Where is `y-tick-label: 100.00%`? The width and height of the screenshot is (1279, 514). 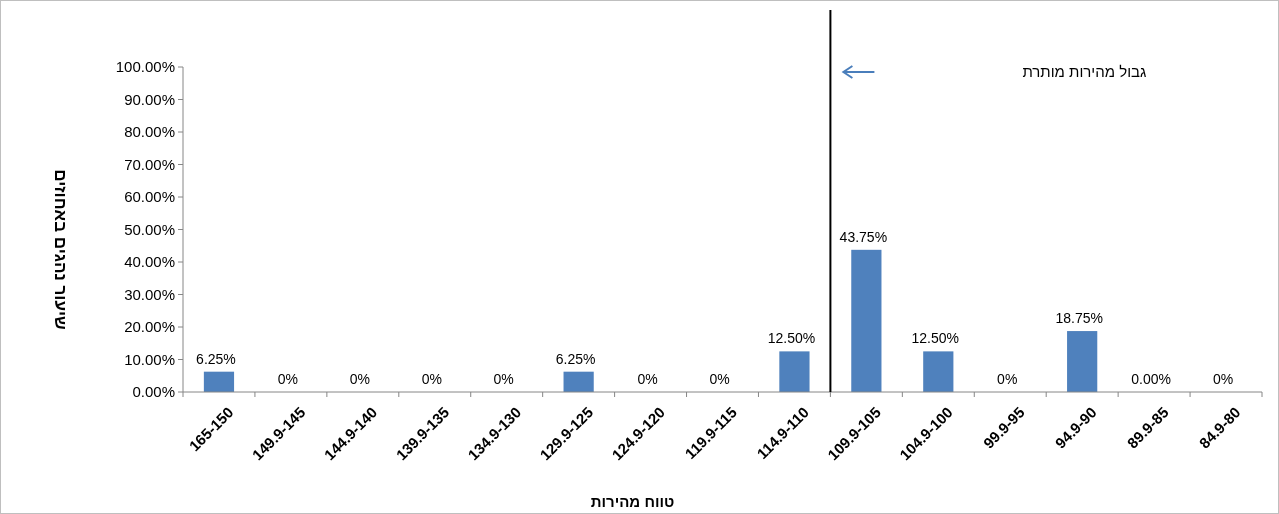 y-tick-label: 100.00% is located at coordinates (145, 67).